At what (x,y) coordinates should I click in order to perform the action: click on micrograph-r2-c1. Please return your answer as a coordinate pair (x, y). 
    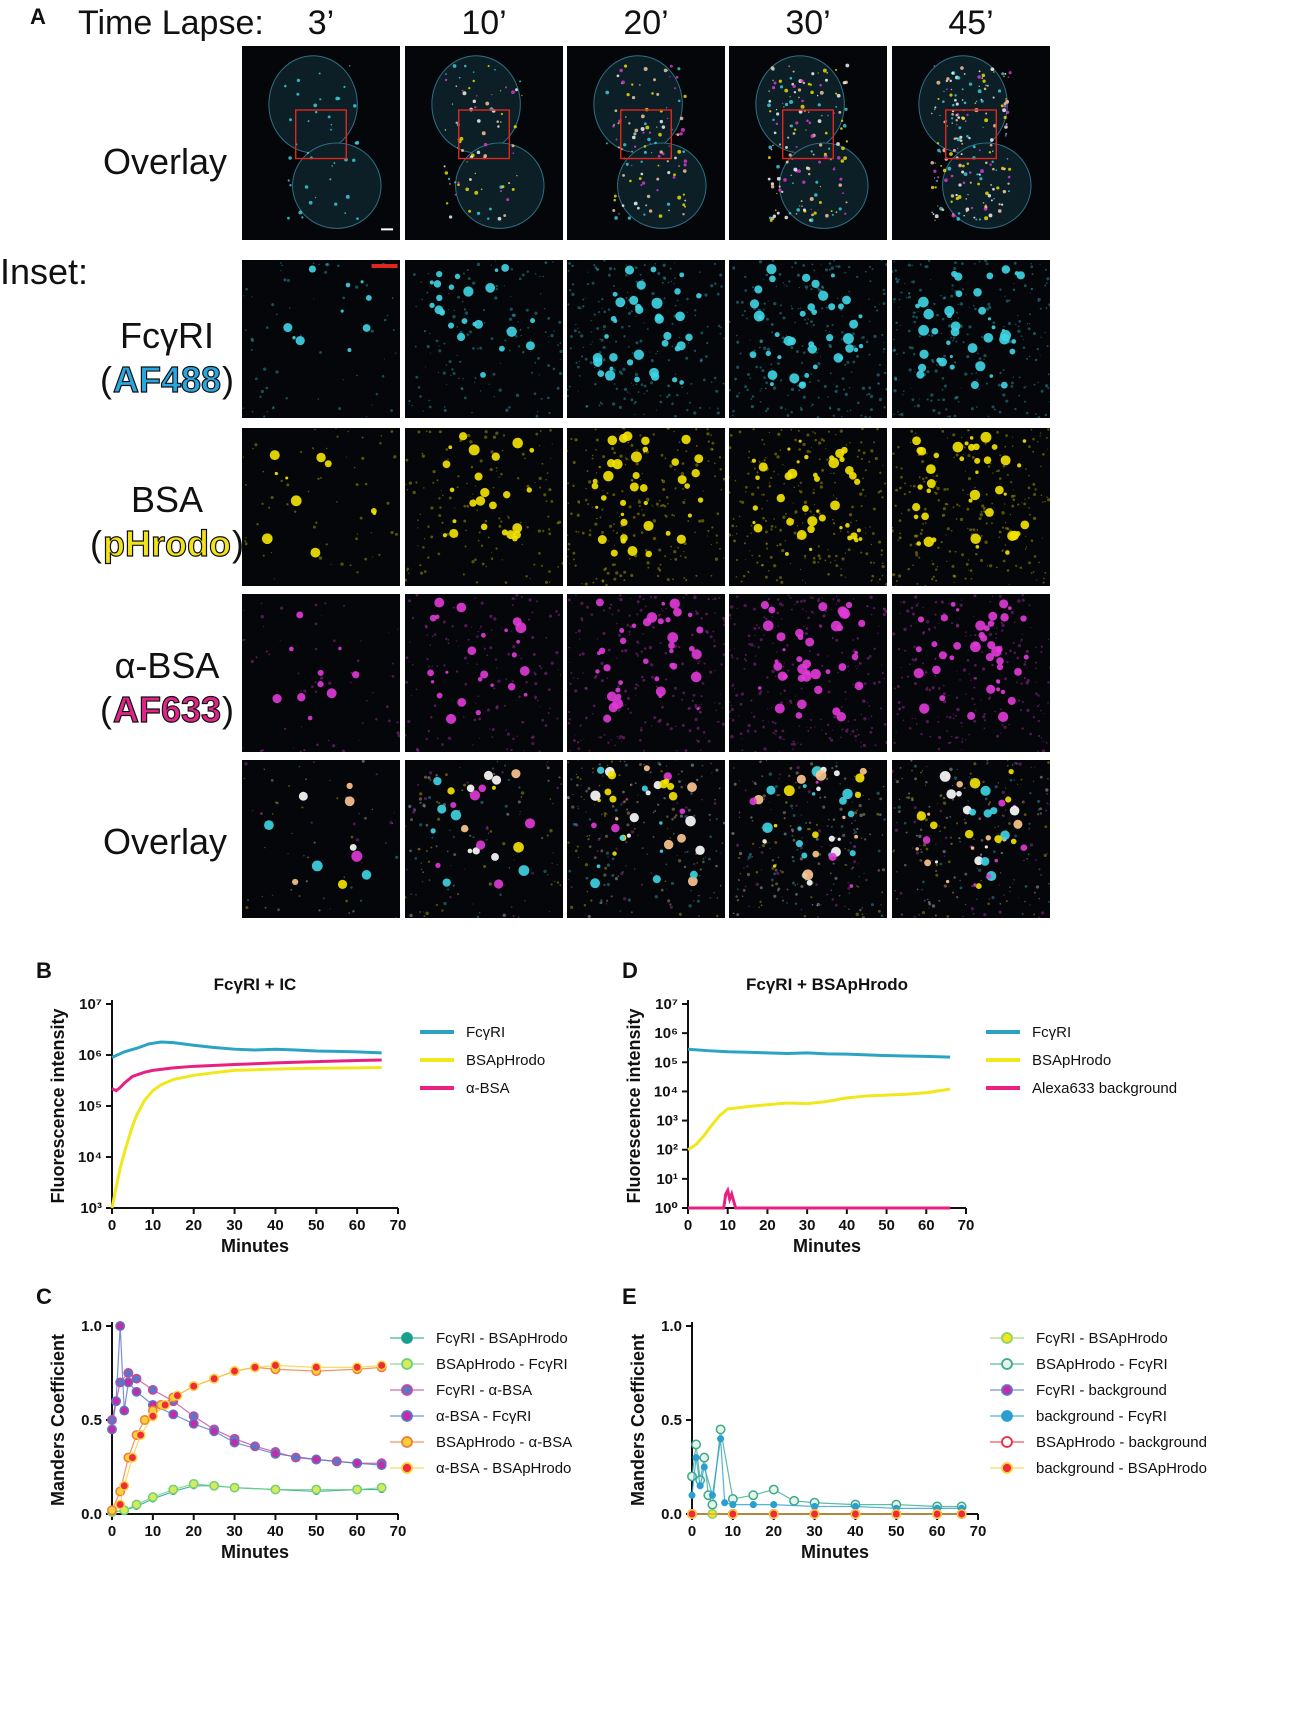
    Looking at the image, I should click on (484, 507).